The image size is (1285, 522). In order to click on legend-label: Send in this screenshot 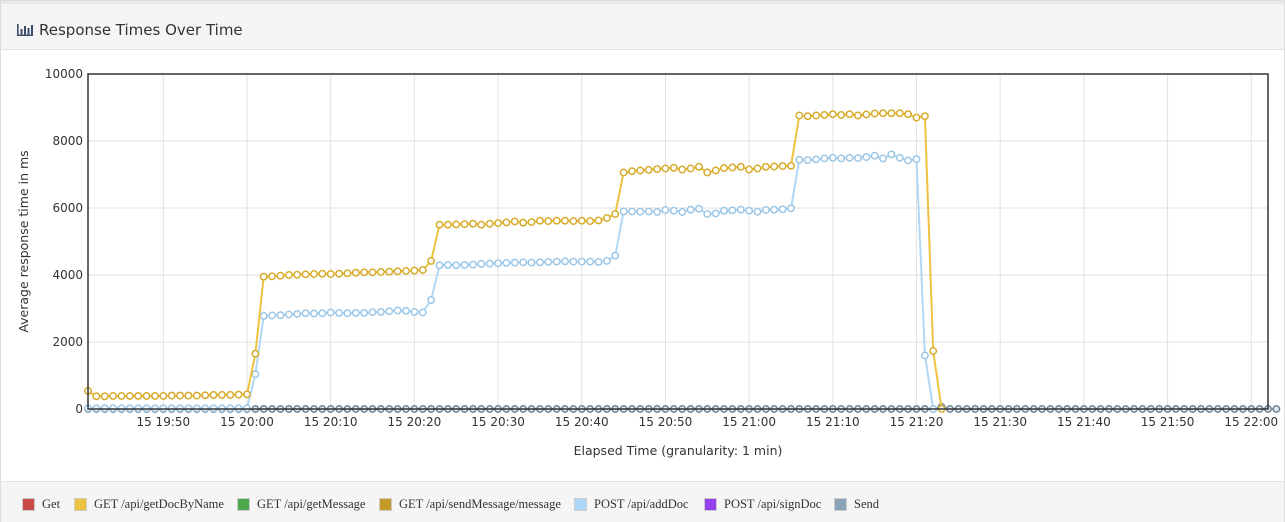, I will do `click(866, 503)`.